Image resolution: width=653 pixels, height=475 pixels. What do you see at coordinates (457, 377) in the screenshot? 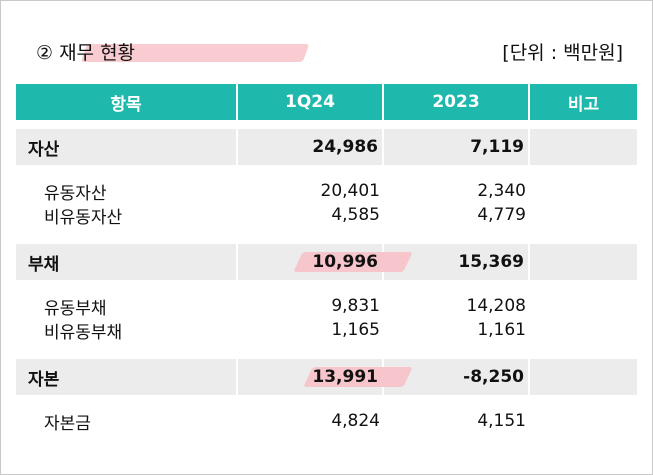
I see `group-value-2023: -8,250` at bounding box center [457, 377].